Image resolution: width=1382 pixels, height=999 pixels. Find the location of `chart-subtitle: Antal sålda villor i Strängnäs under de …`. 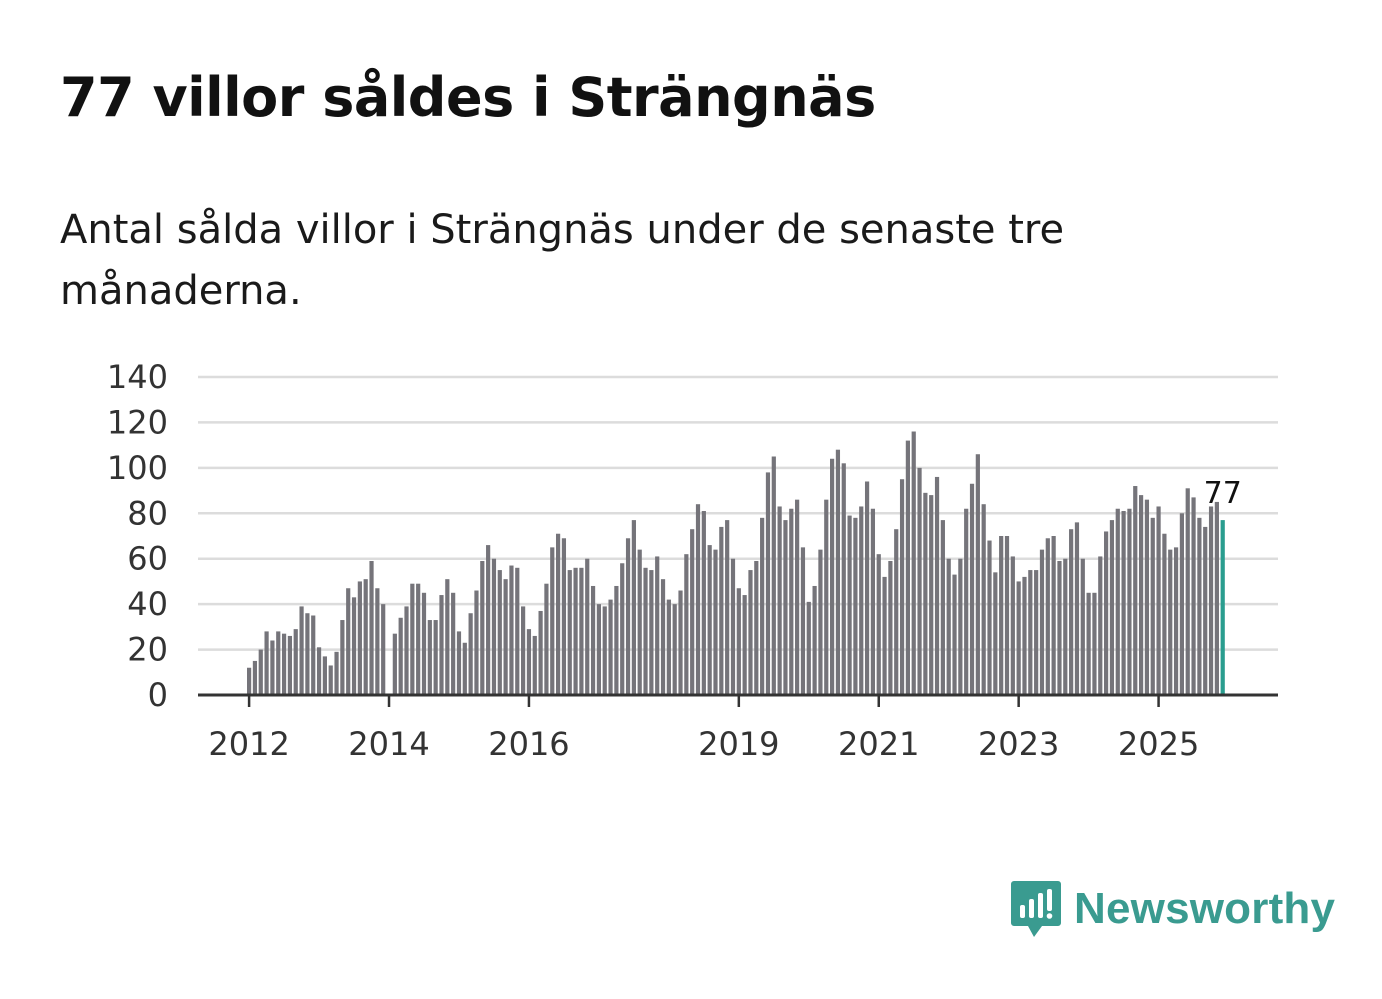

chart-subtitle: Antal sålda villor i Strängnäs under de … is located at coordinates (562, 260).